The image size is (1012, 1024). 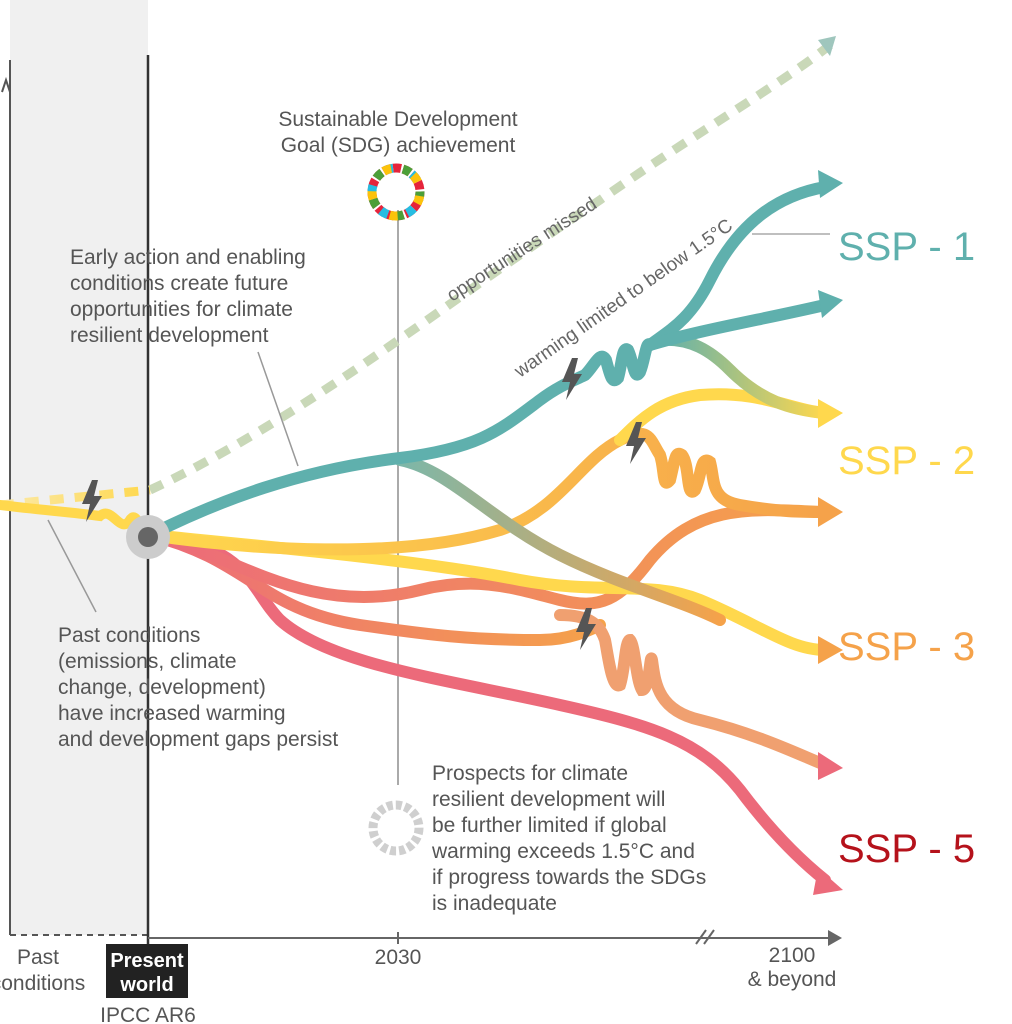 I want to click on present-node, so click(x=148, y=537).